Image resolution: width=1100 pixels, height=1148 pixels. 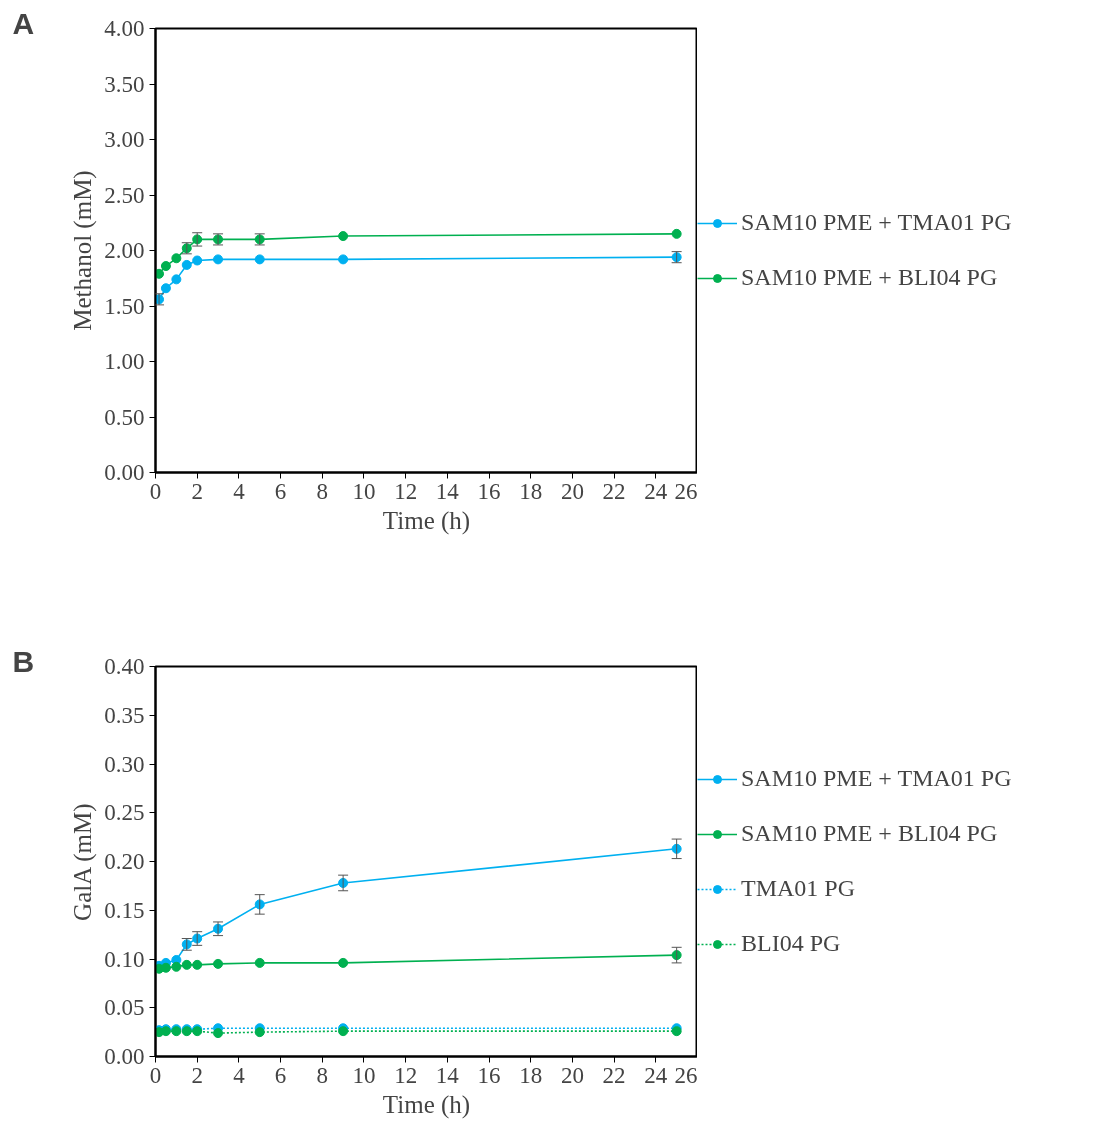 What do you see at coordinates (124, 861) in the screenshot?
I see `y-tick-label: 0.20` at bounding box center [124, 861].